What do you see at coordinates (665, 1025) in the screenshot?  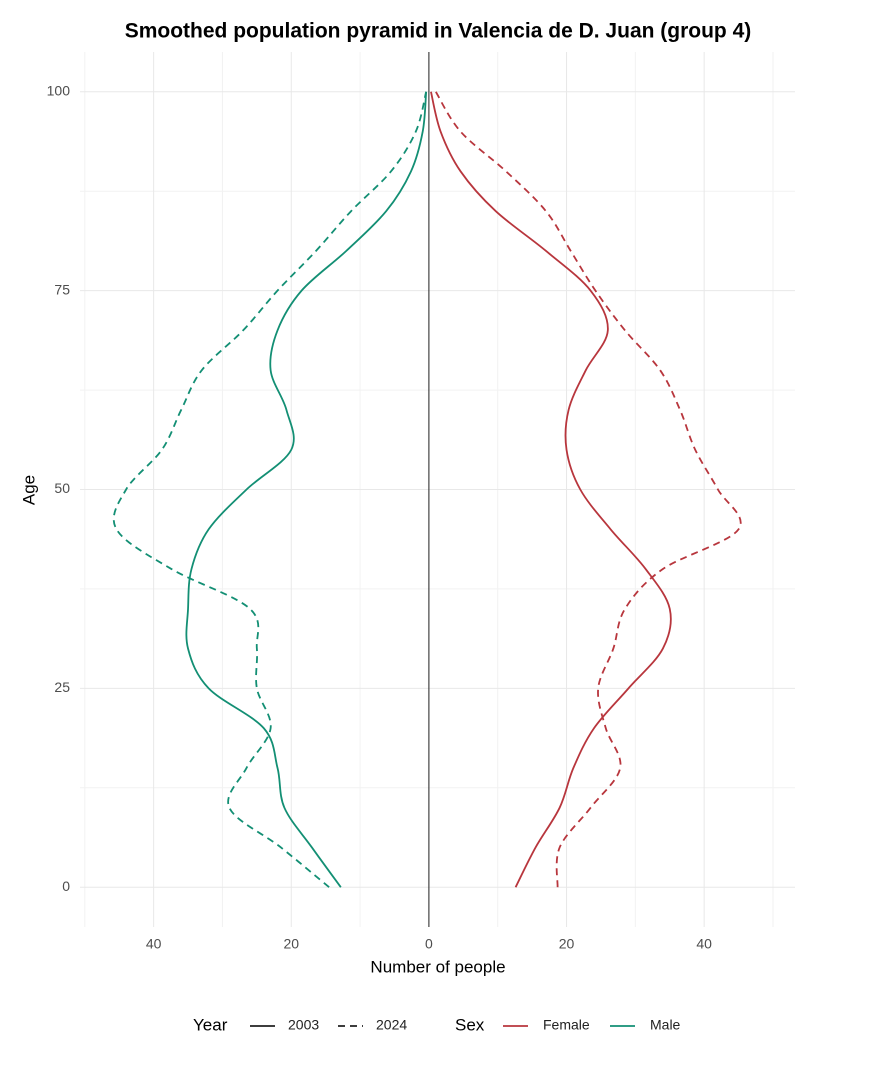 I see `legend-label: Male` at bounding box center [665, 1025].